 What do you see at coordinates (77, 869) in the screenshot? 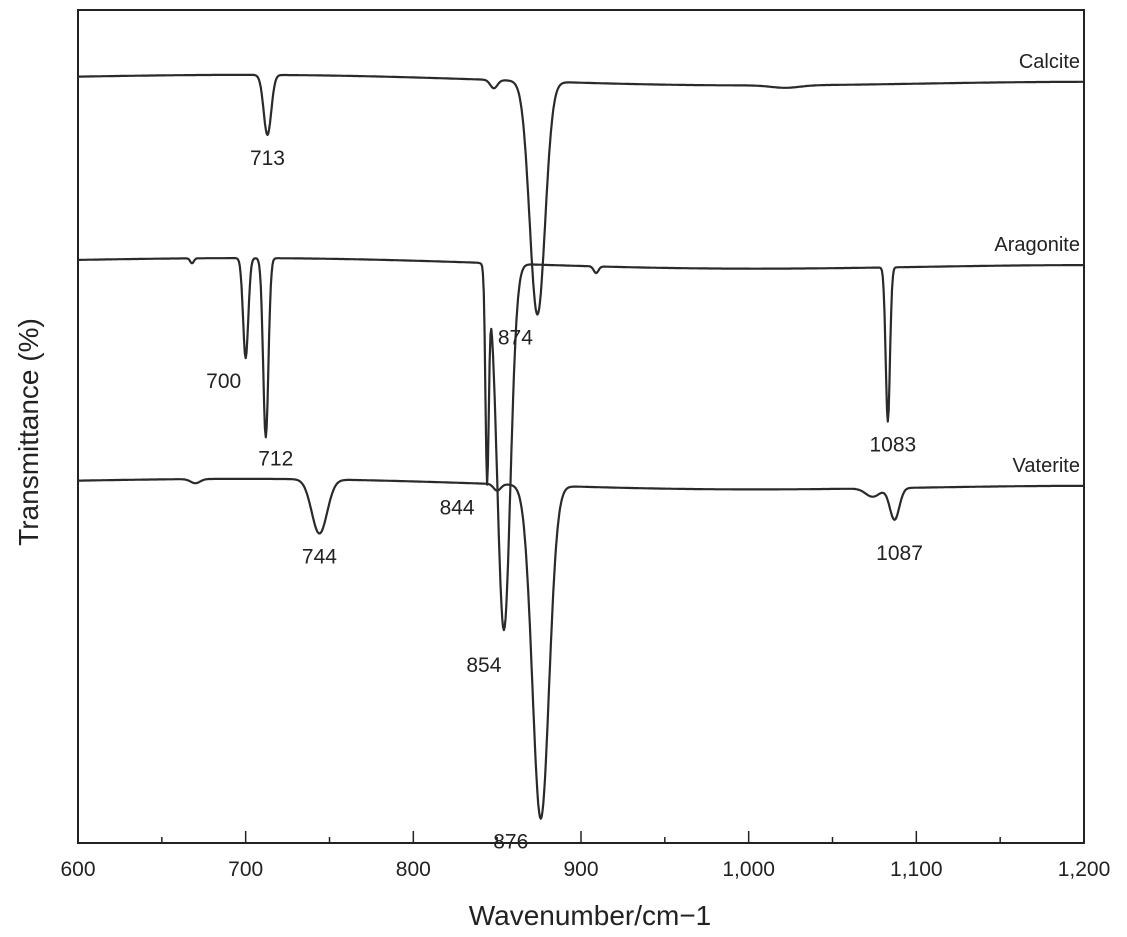
I see `x-tick-label: 600` at bounding box center [77, 869].